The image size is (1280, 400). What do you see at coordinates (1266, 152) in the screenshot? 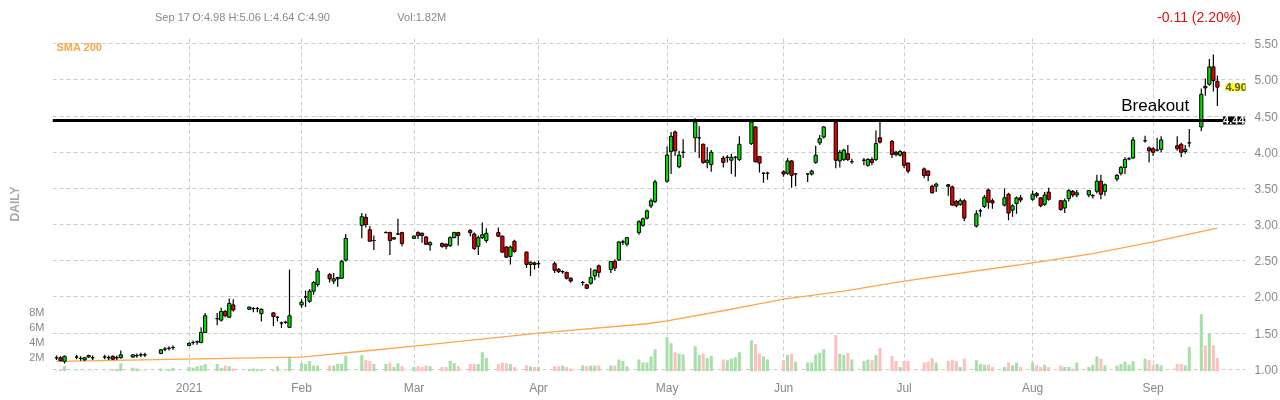
I see `y-tick-label: 4.00` at bounding box center [1266, 152].